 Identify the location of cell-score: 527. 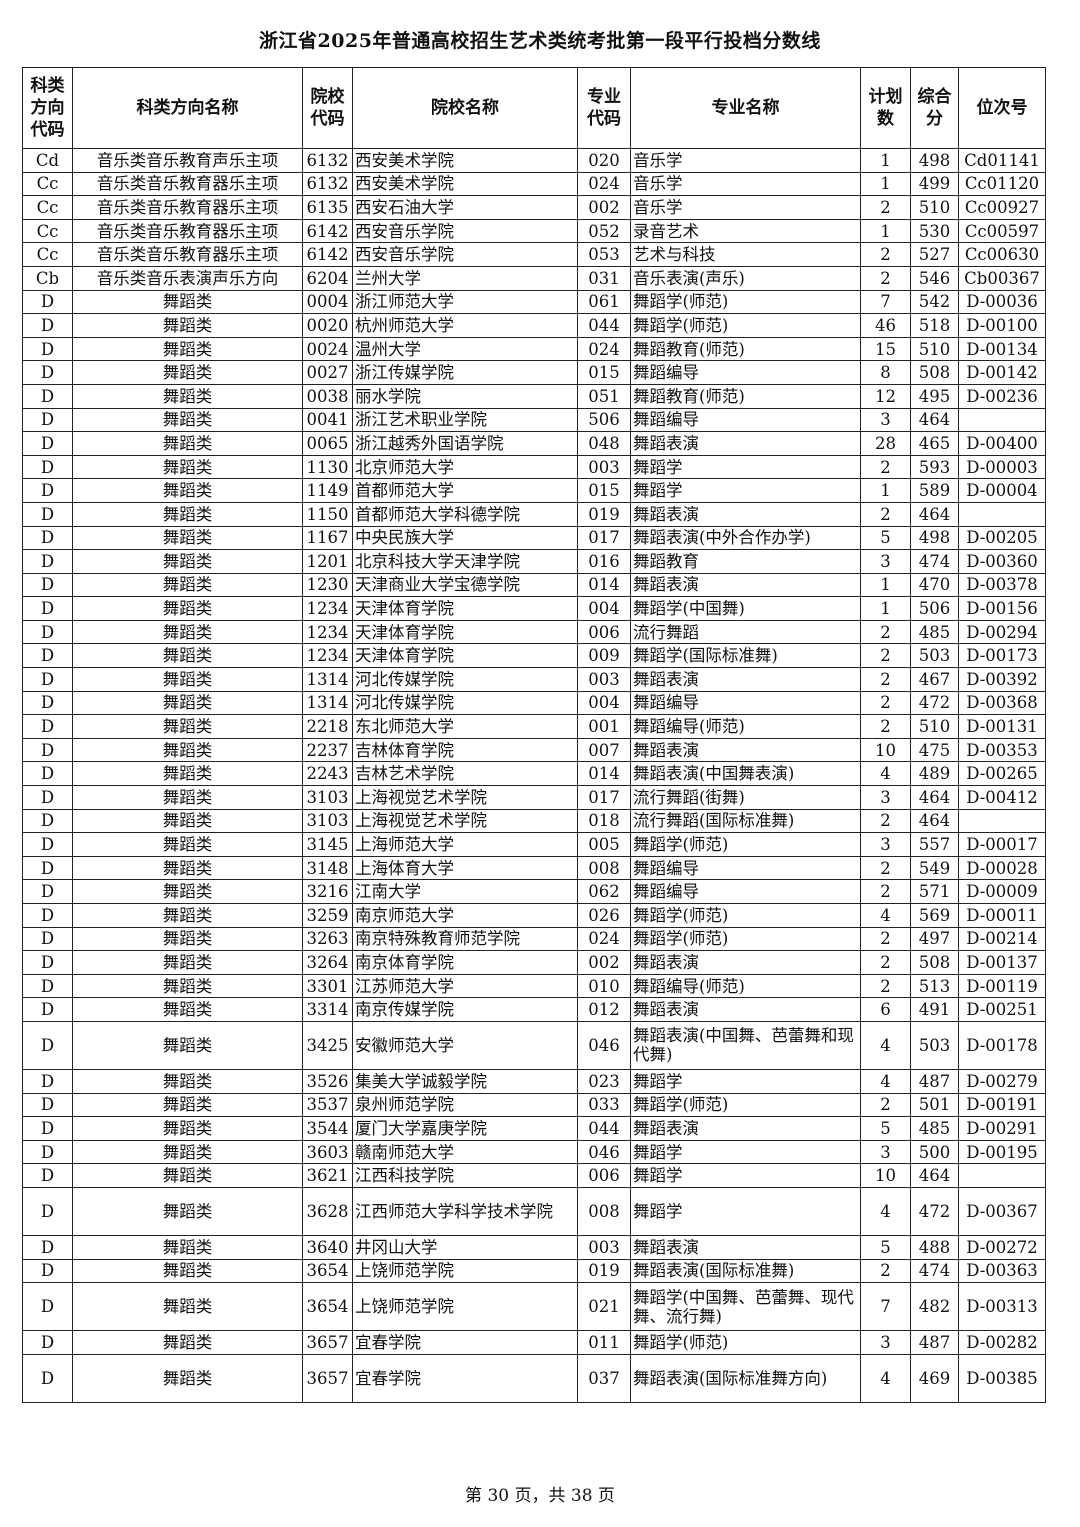
(934, 254).